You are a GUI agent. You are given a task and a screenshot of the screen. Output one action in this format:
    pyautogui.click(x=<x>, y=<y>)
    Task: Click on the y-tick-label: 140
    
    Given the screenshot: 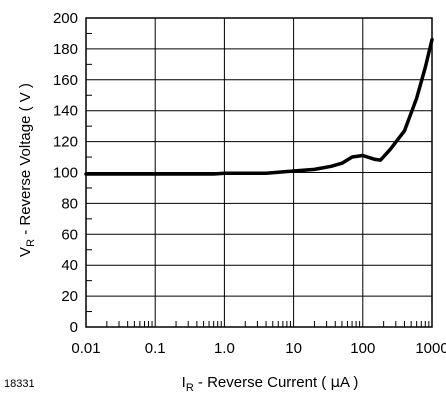 What is the action you would take?
    pyautogui.click(x=65, y=111)
    